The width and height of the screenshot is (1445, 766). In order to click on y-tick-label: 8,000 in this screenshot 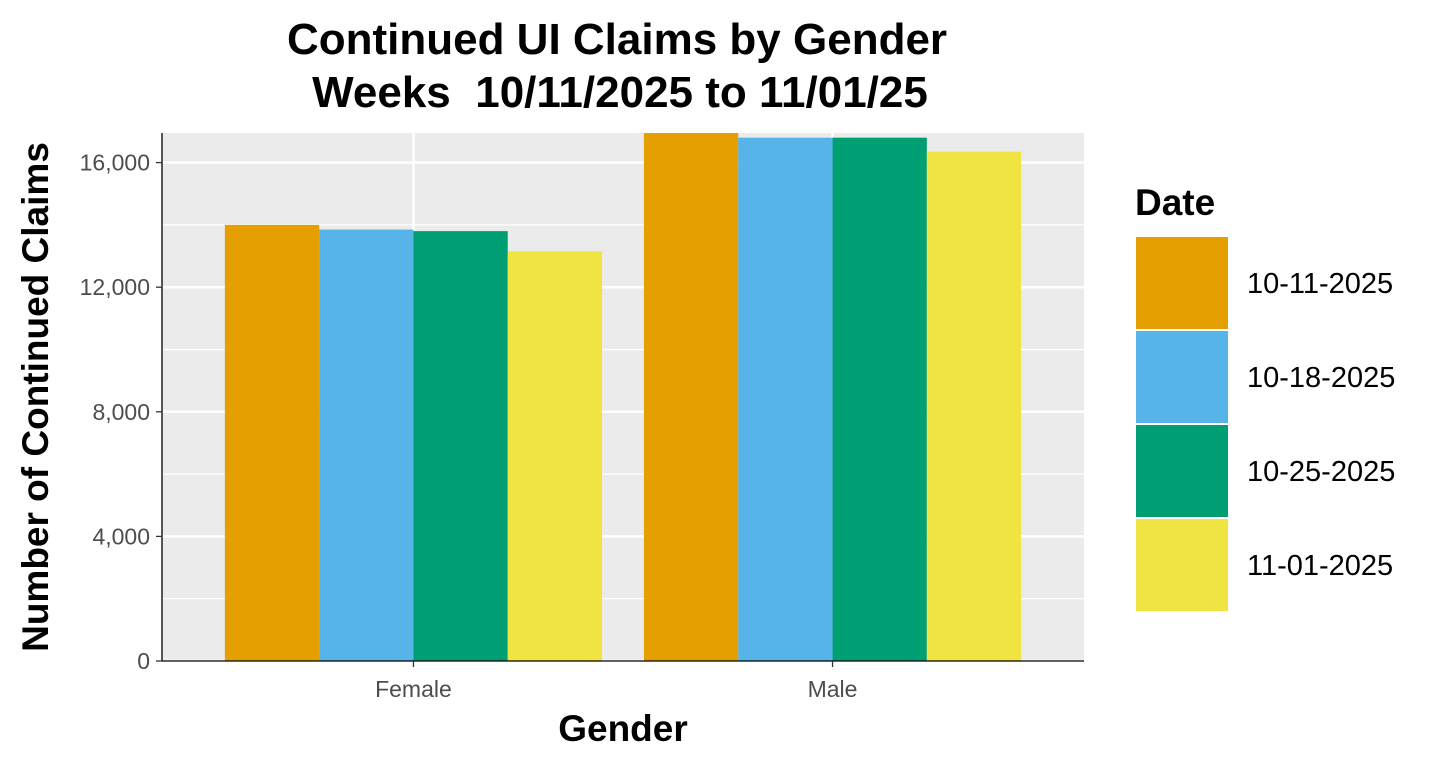, I will do `click(121, 412)`.